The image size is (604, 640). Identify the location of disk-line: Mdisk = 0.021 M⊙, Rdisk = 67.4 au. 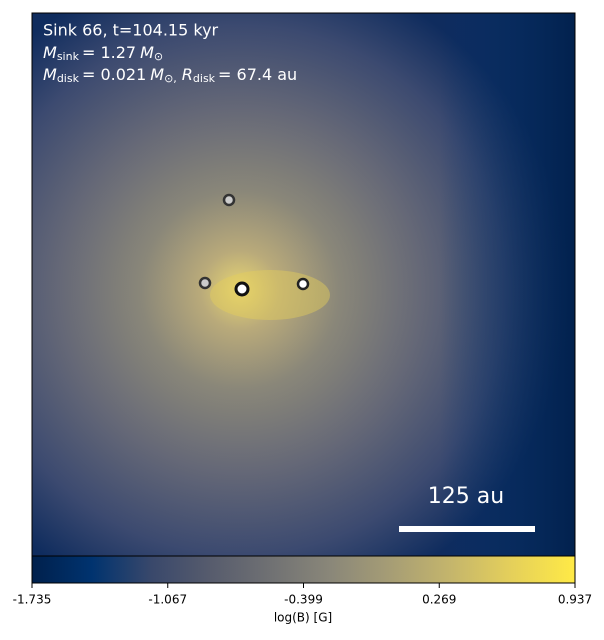
(170, 75).